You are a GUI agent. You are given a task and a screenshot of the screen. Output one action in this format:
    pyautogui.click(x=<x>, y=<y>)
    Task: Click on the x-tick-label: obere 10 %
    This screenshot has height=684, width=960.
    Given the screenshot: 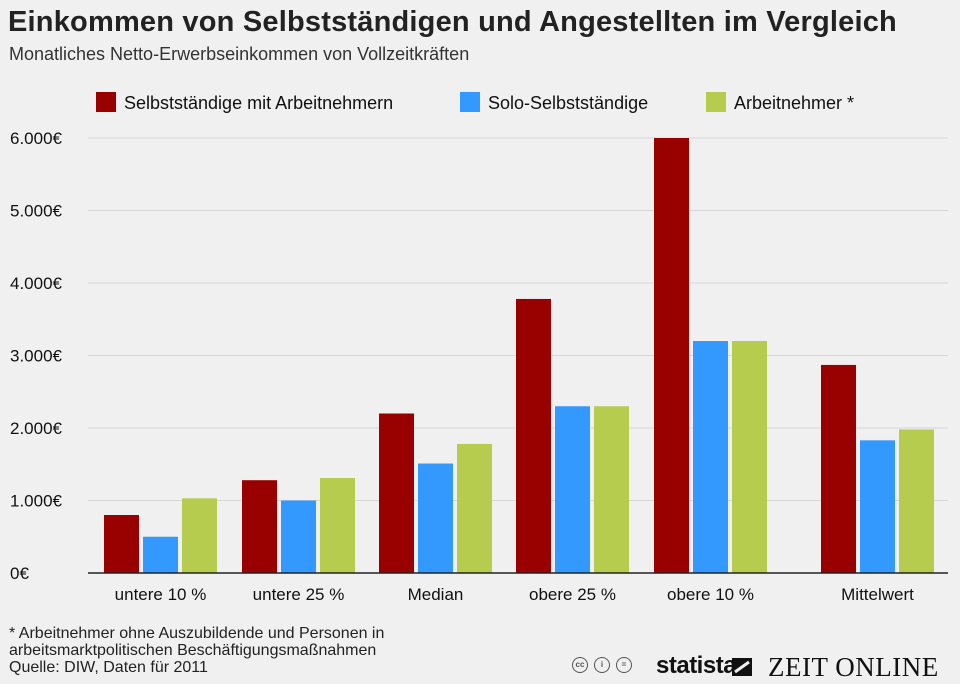 What is the action you would take?
    pyautogui.click(x=710, y=594)
    